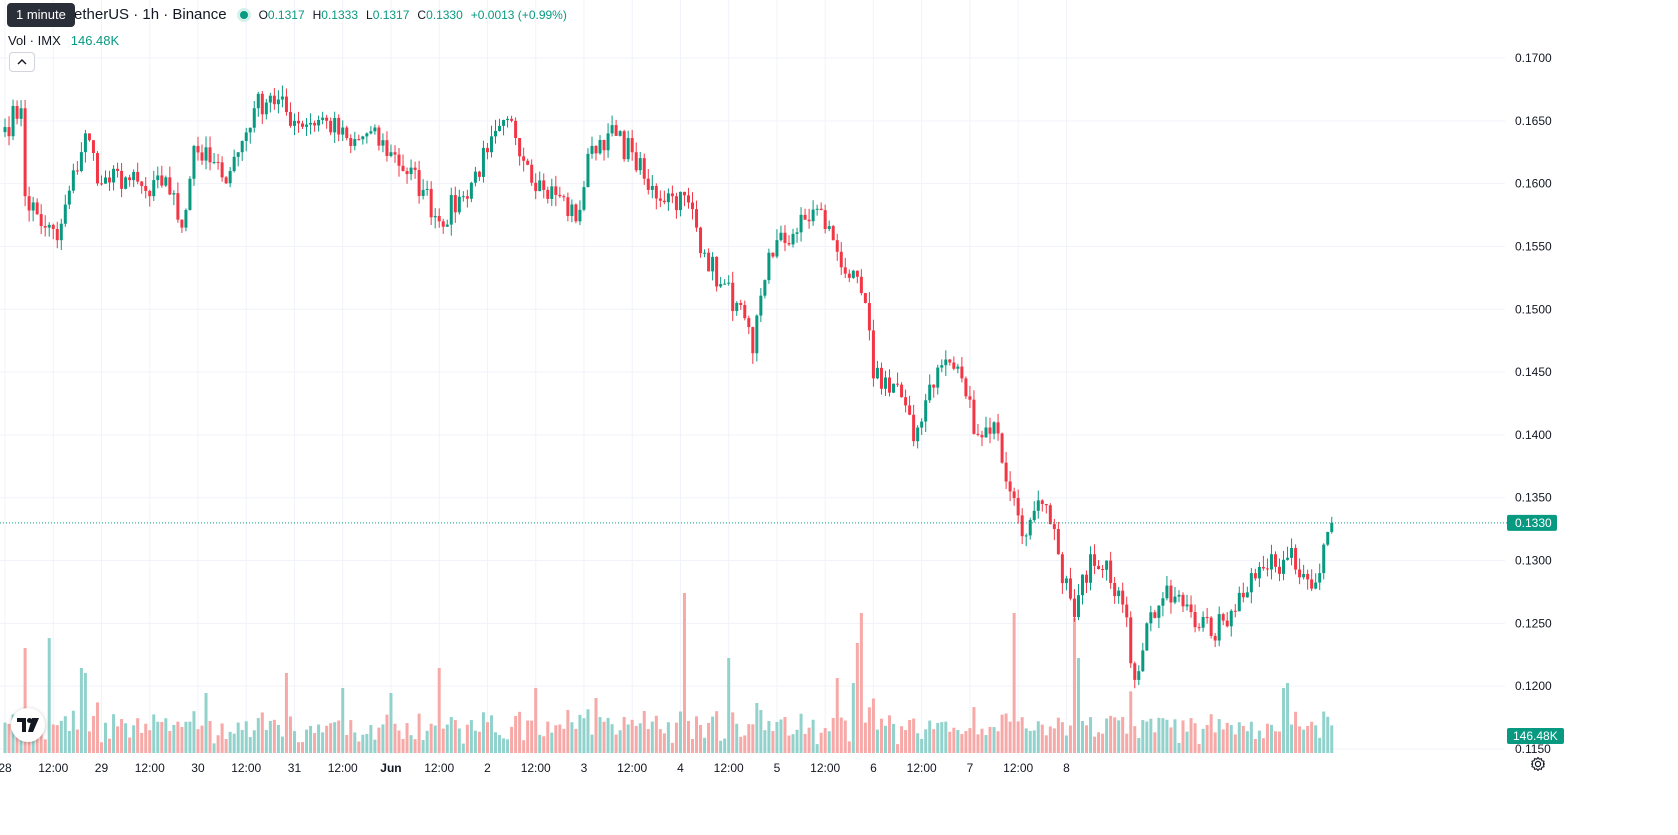  Describe the element at coordinates (1018, 768) in the screenshot. I see `x-tick-label: 12:00` at that location.